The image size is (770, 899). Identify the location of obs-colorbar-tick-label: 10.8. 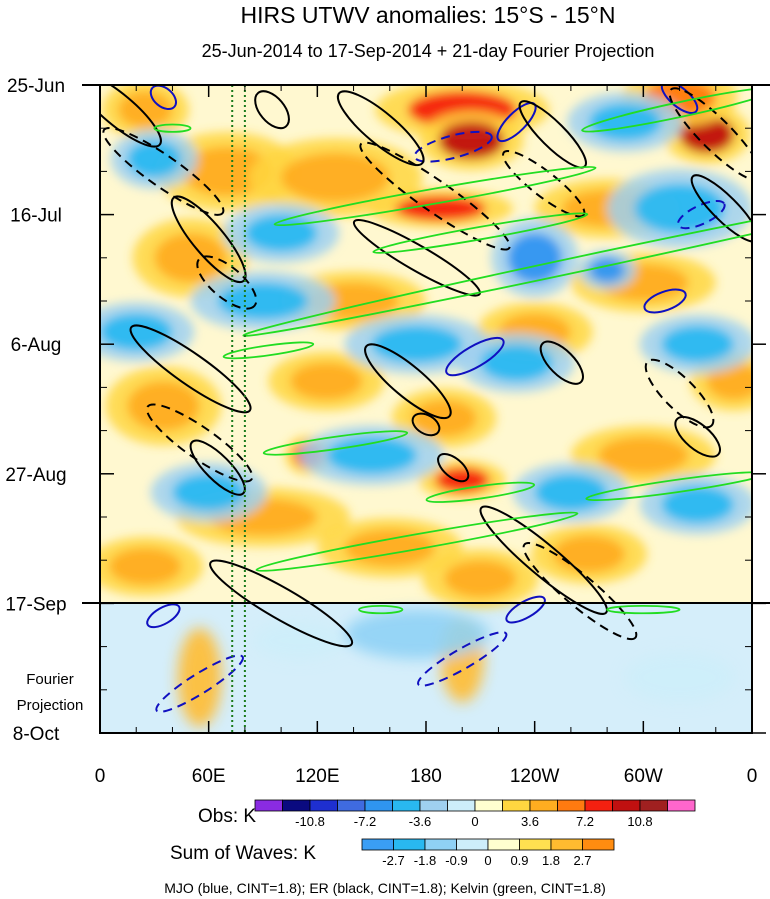
(639, 821).